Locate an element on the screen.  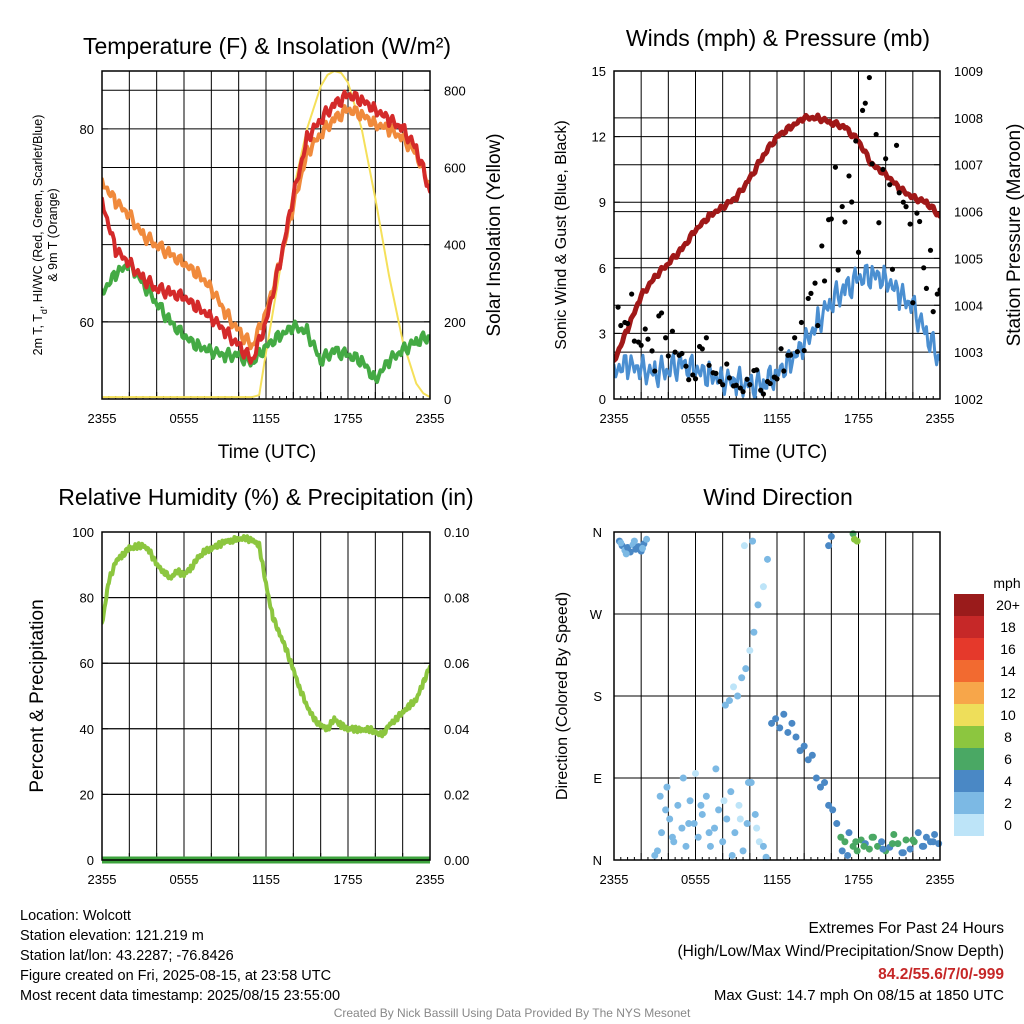
y-tick-label: 3 is located at coordinates (602, 333).